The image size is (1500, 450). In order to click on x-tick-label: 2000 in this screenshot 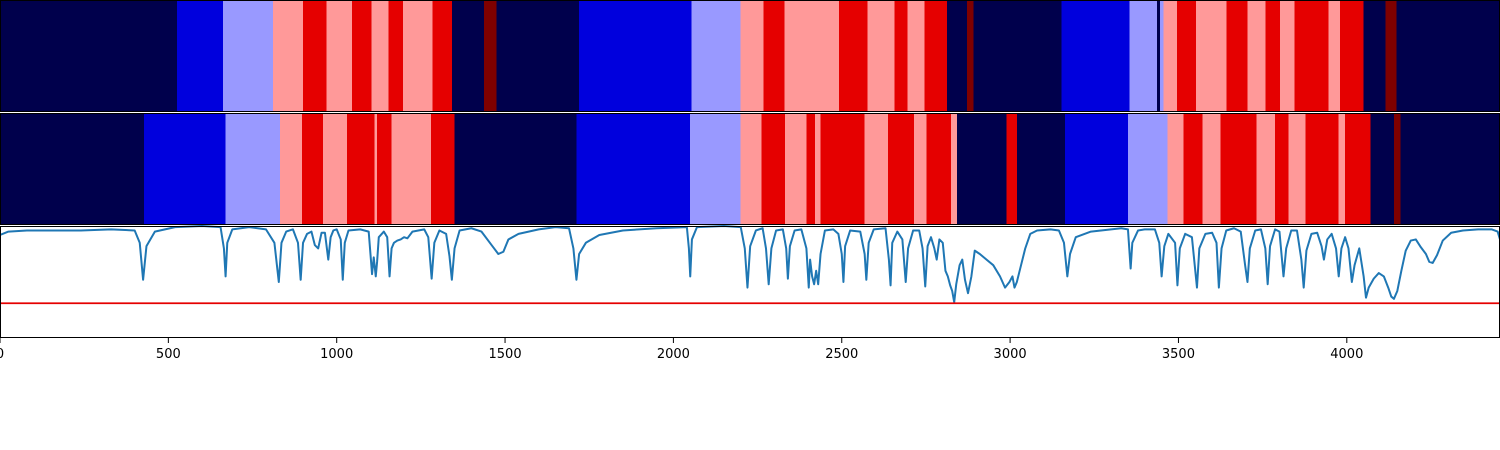, I will do `click(673, 354)`.